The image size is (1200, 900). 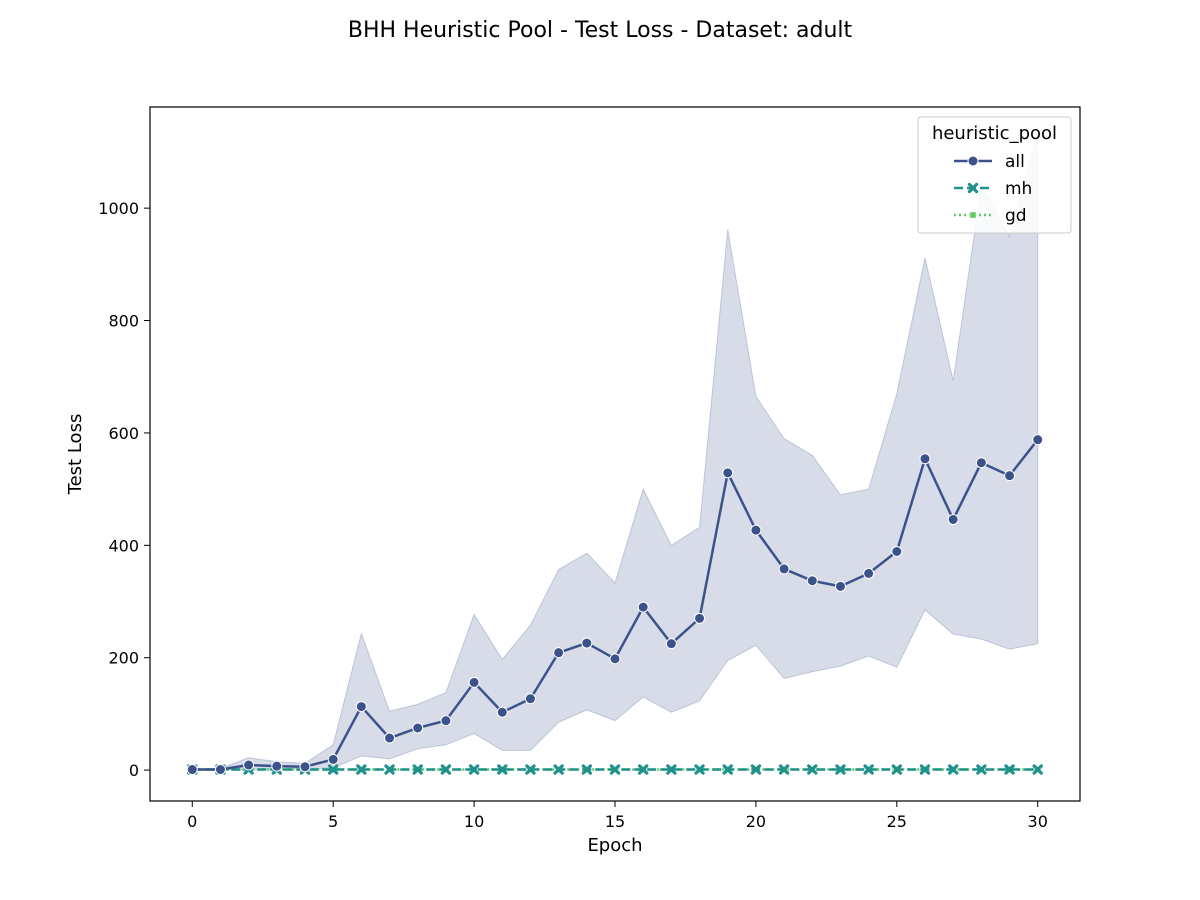 I want to click on legend-label-all: all, so click(x=1015, y=162).